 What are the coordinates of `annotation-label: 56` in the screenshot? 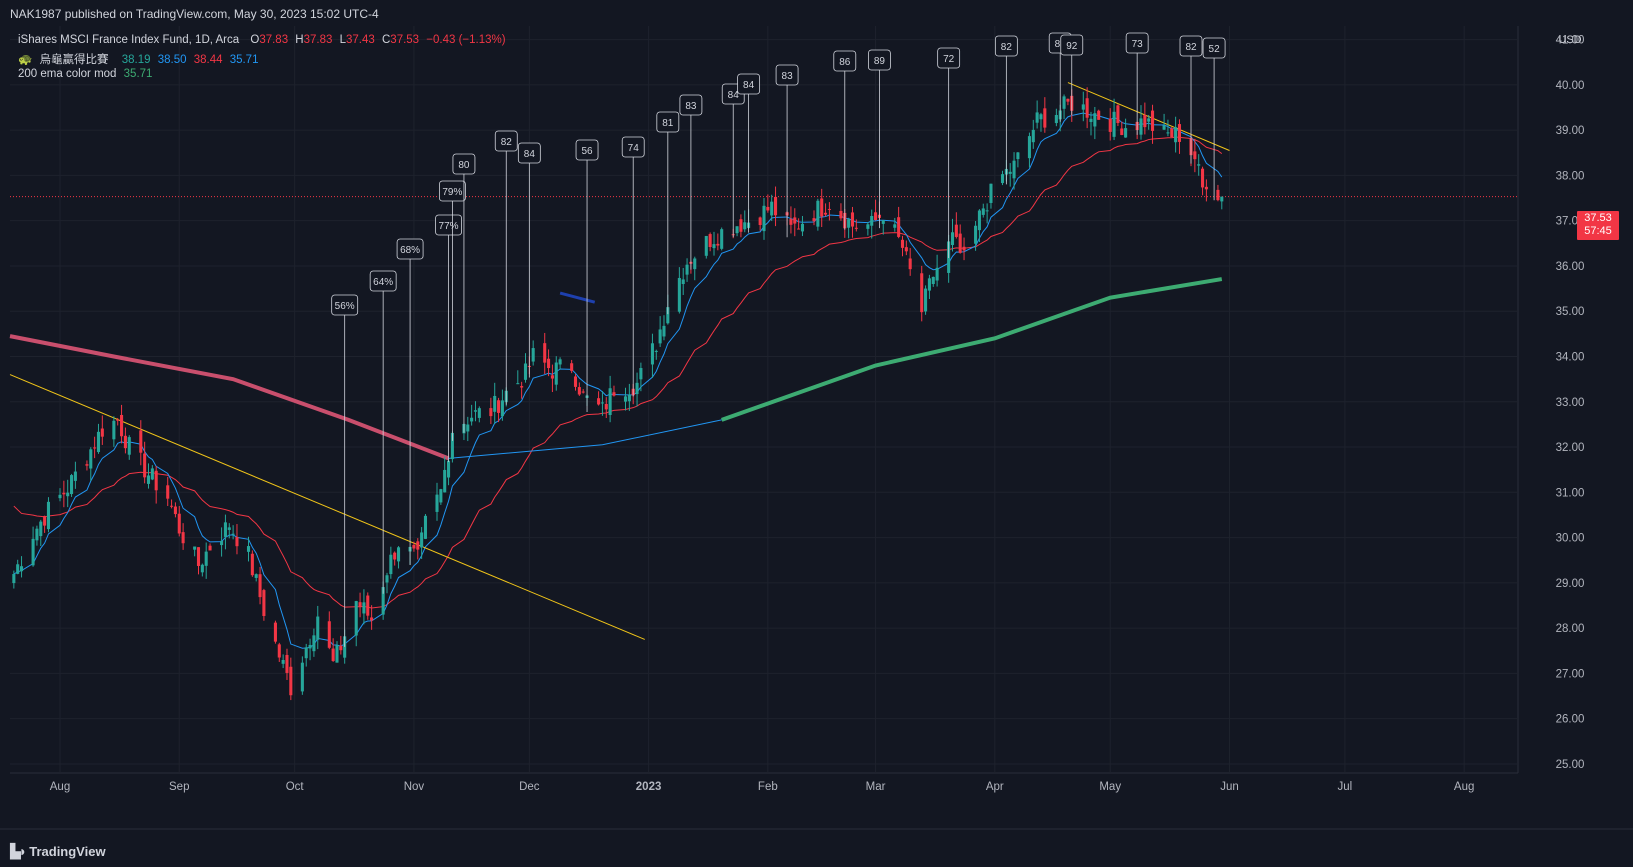 It's located at (587, 151).